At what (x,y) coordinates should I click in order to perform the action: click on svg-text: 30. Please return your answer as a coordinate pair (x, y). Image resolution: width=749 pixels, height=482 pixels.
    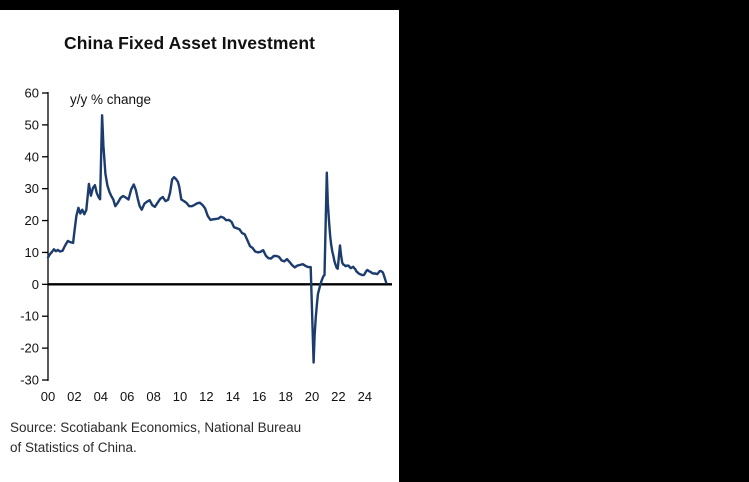
    Looking at the image, I should click on (32, 188).